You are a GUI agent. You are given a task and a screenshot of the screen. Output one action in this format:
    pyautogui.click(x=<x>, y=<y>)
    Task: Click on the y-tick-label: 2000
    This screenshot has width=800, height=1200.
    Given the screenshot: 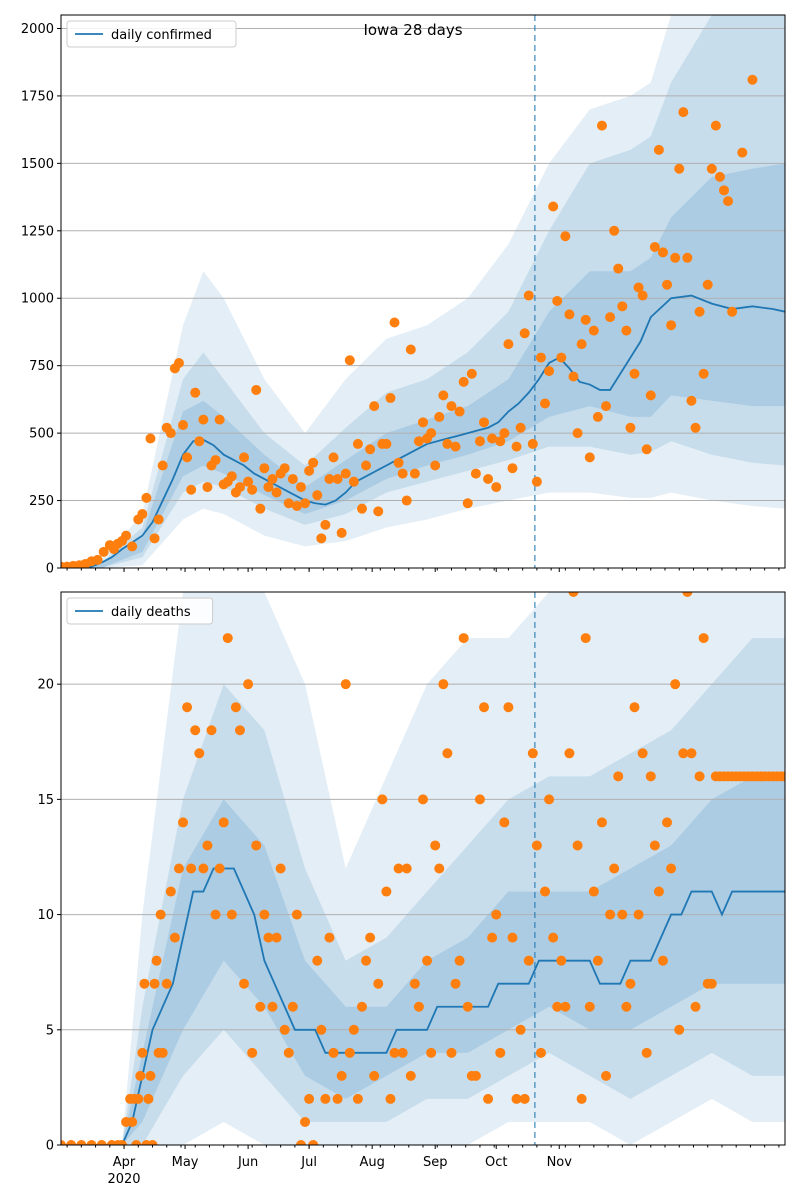 What is the action you would take?
    pyautogui.click(x=37, y=29)
    